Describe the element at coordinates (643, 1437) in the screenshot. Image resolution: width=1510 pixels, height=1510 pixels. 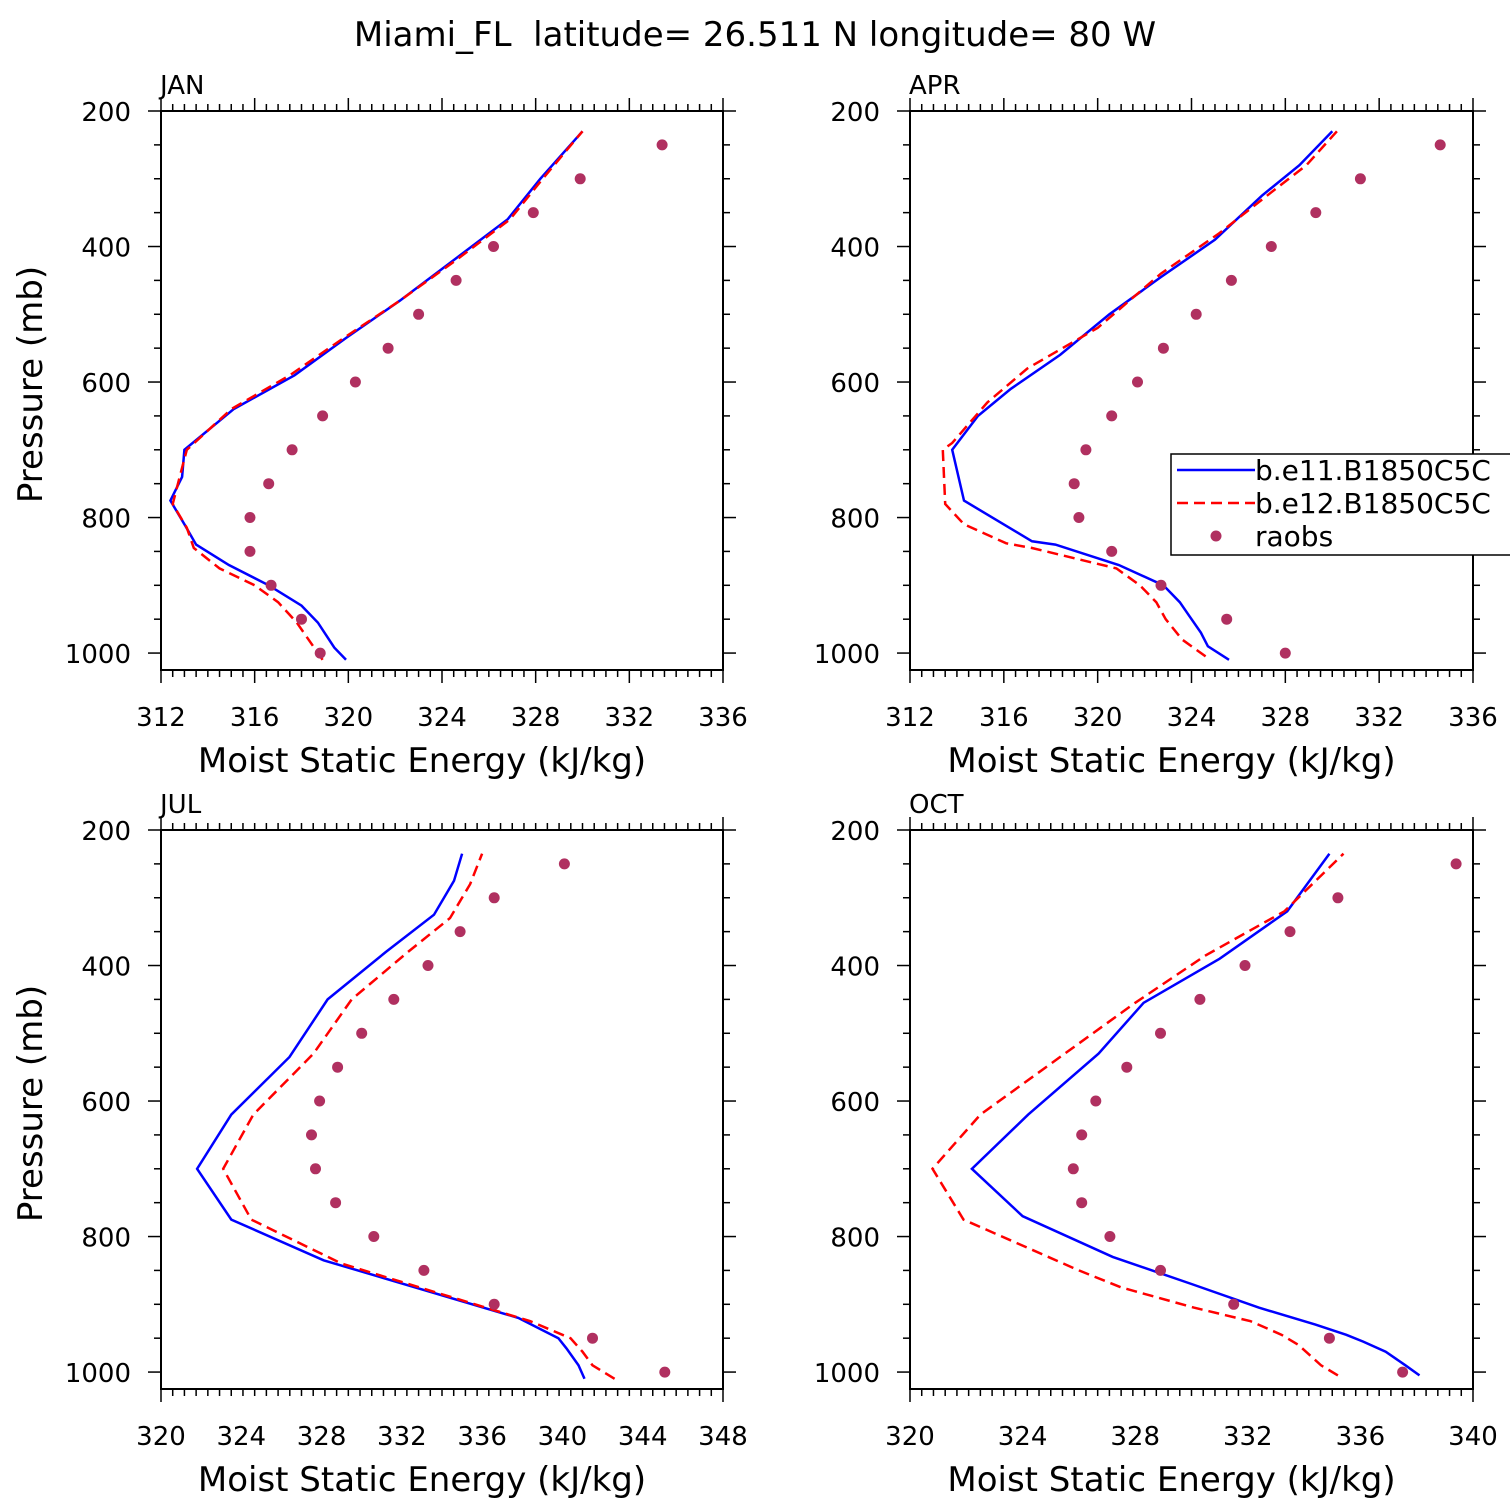
I see `x-tick-label: 344` at that location.